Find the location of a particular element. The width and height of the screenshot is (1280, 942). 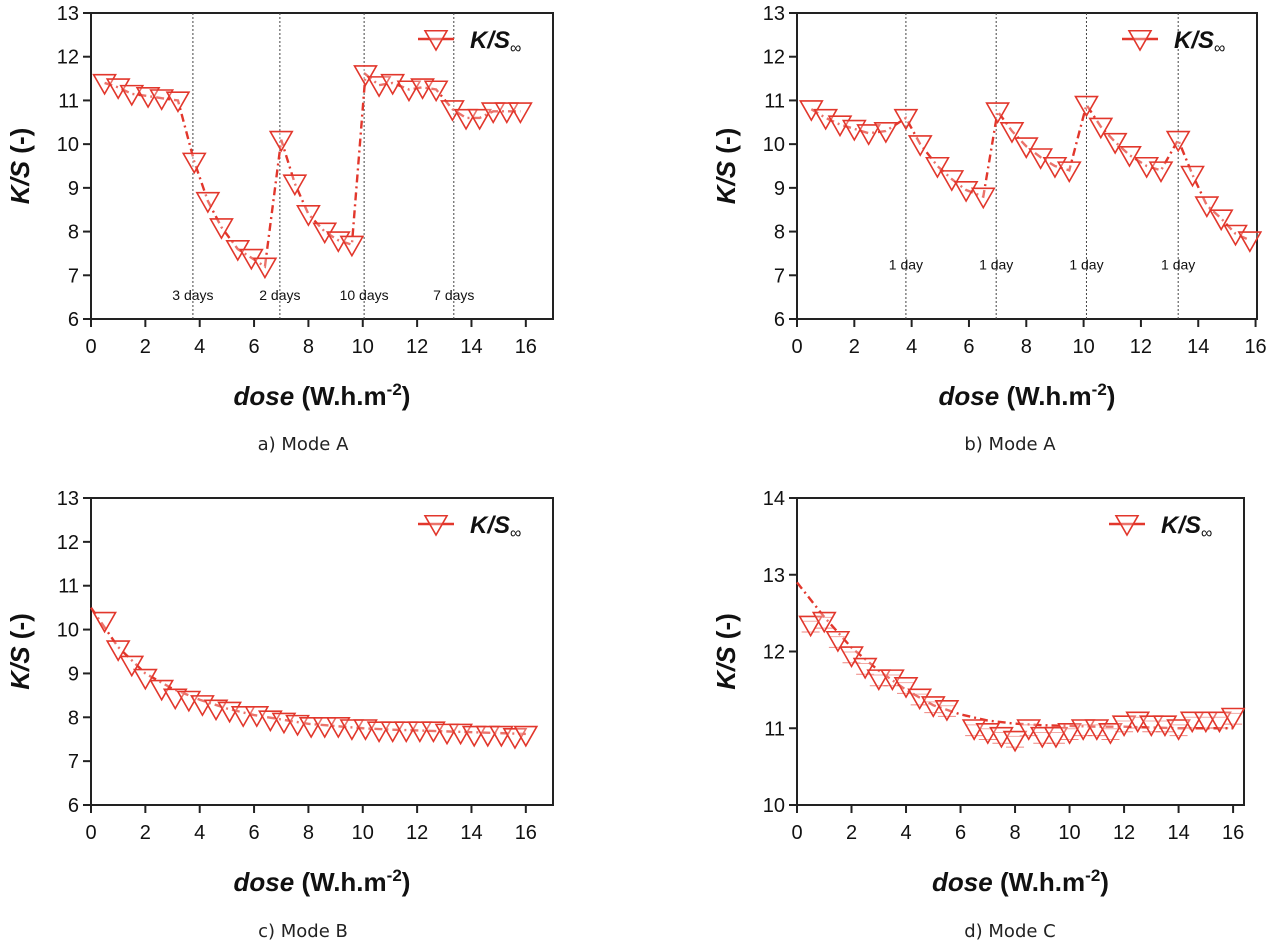

y-tick-label: 7 is located at coordinates (73, 762).